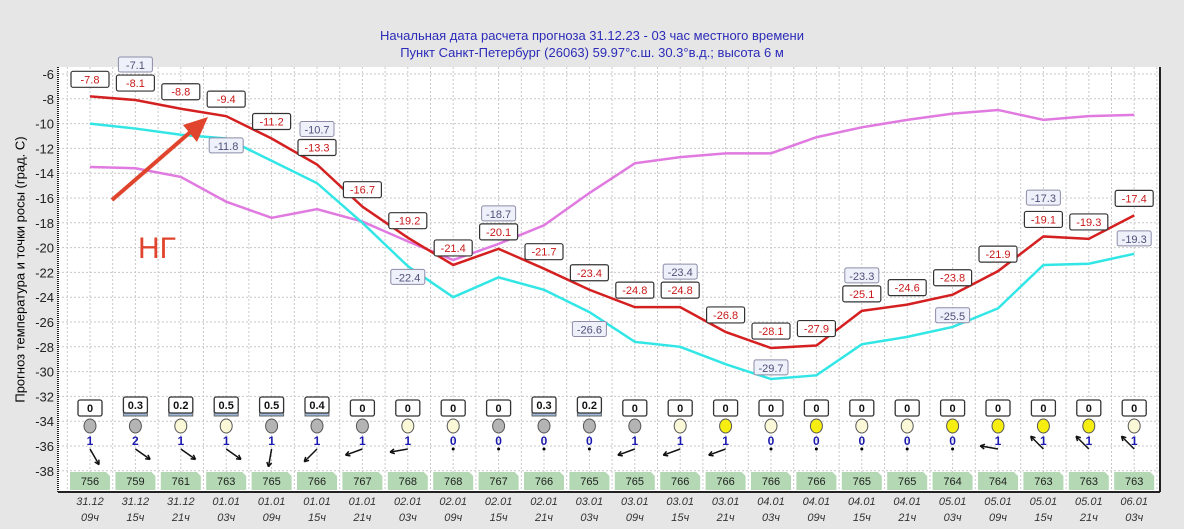 This screenshot has height=529, width=1184. What do you see at coordinates (907, 288) in the screenshot?
I see `temp-label: -24.6` at bounding box center [907, 288].